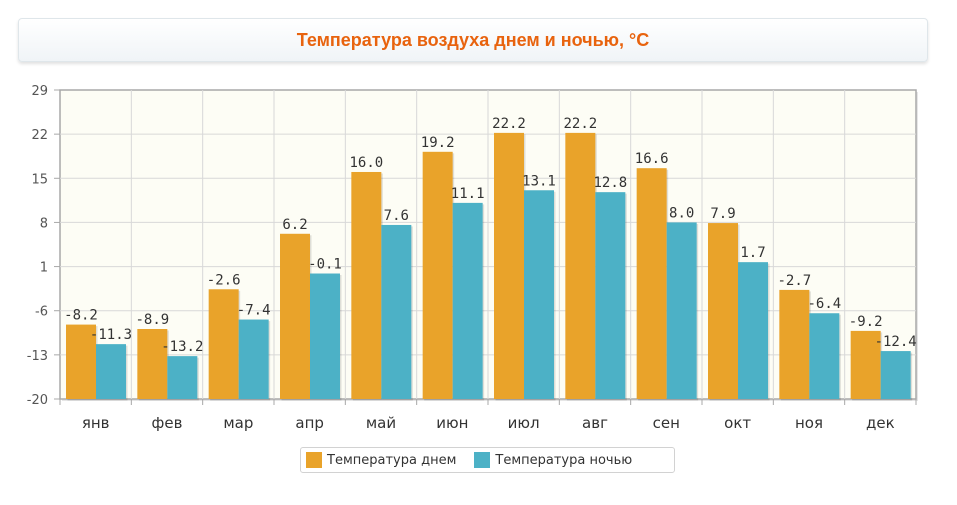 The image size is (957, 505). I want to click on data-label-night: -7.4, so click(254, 311).